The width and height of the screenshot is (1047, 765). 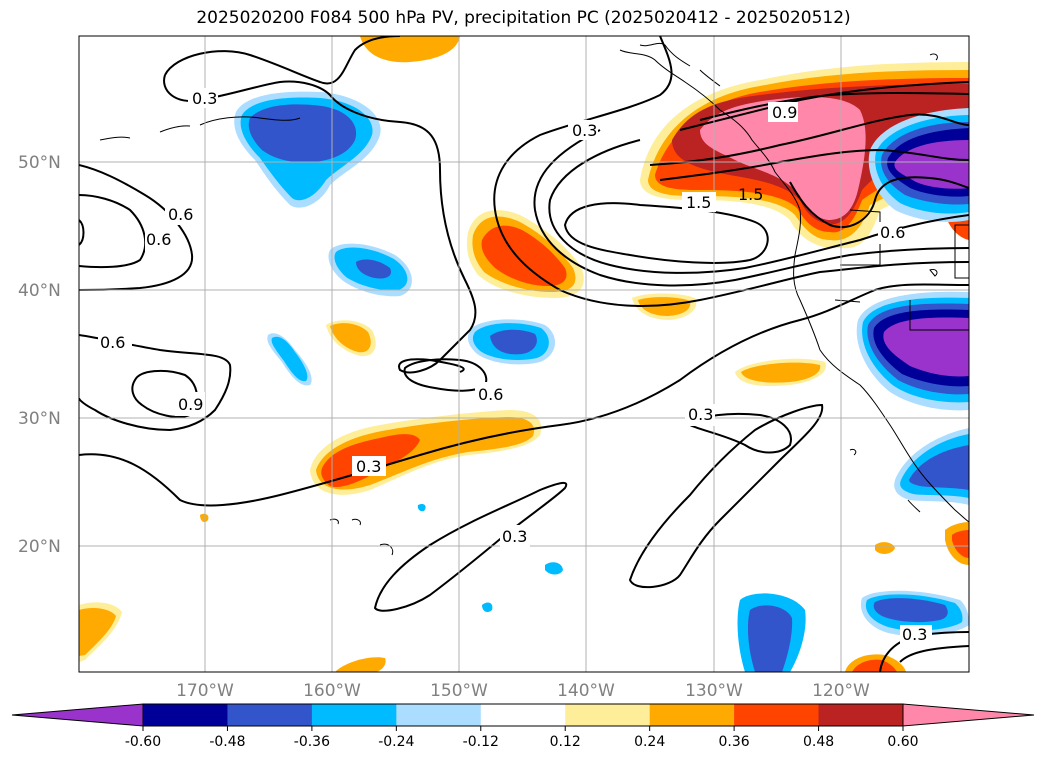 I want to click on contour-west-0.6, so click(x=136, y=227).